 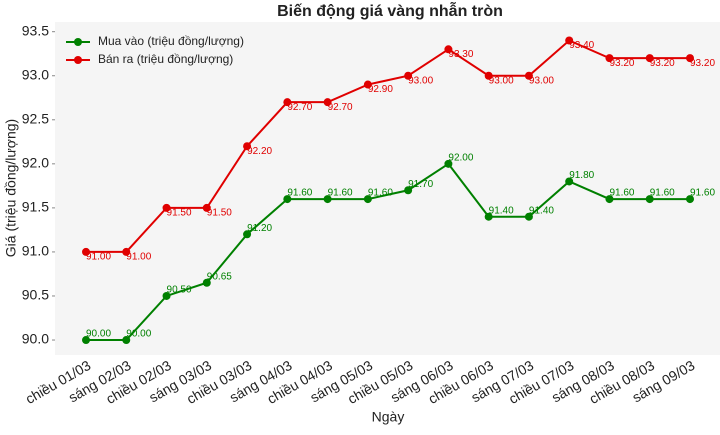 What do you see at coordinates (460, 54) in the screenshot?
I see `value-label: 93.30` at bounding box center [460, 54].